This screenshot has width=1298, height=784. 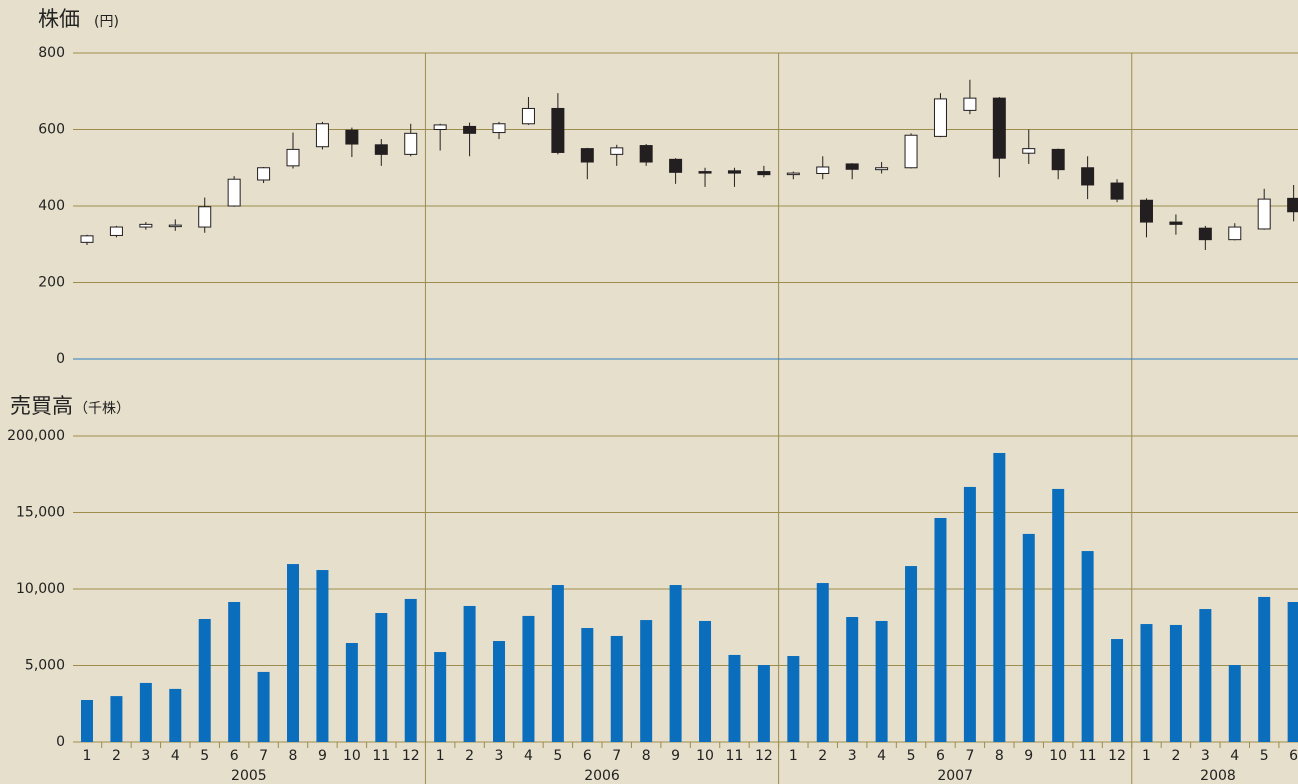 What do you see at coordinates (955, 776) in the screenshot?
I see `year-label: 2007` at bounding box center [955, 776].